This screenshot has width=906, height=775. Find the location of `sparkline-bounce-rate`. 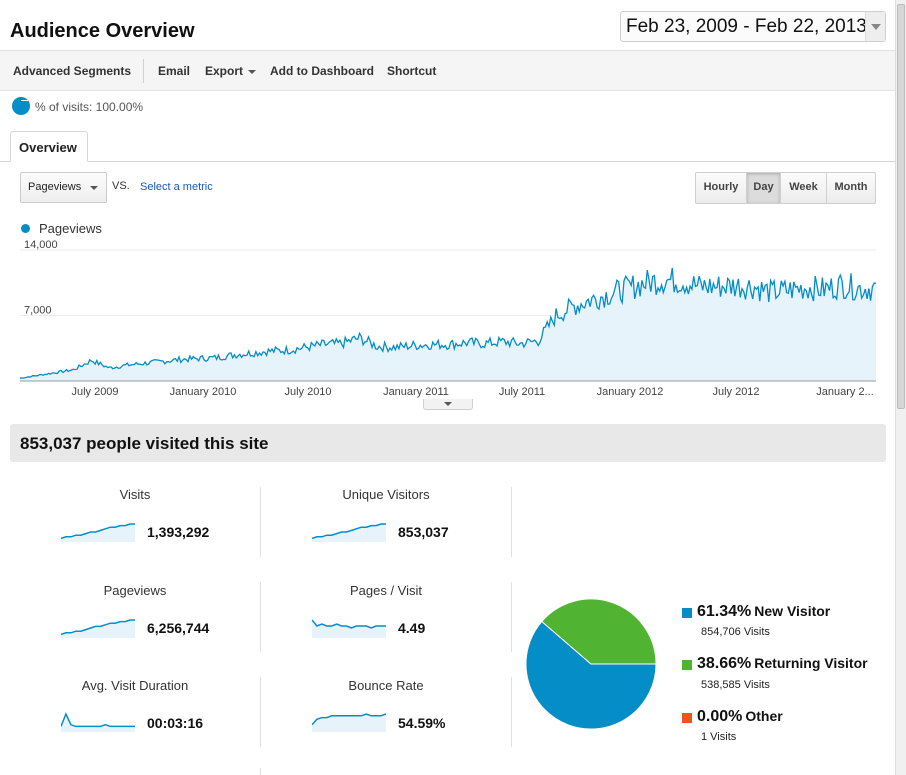

sparkline-bounce-rate is located at coordinates (349, 722).